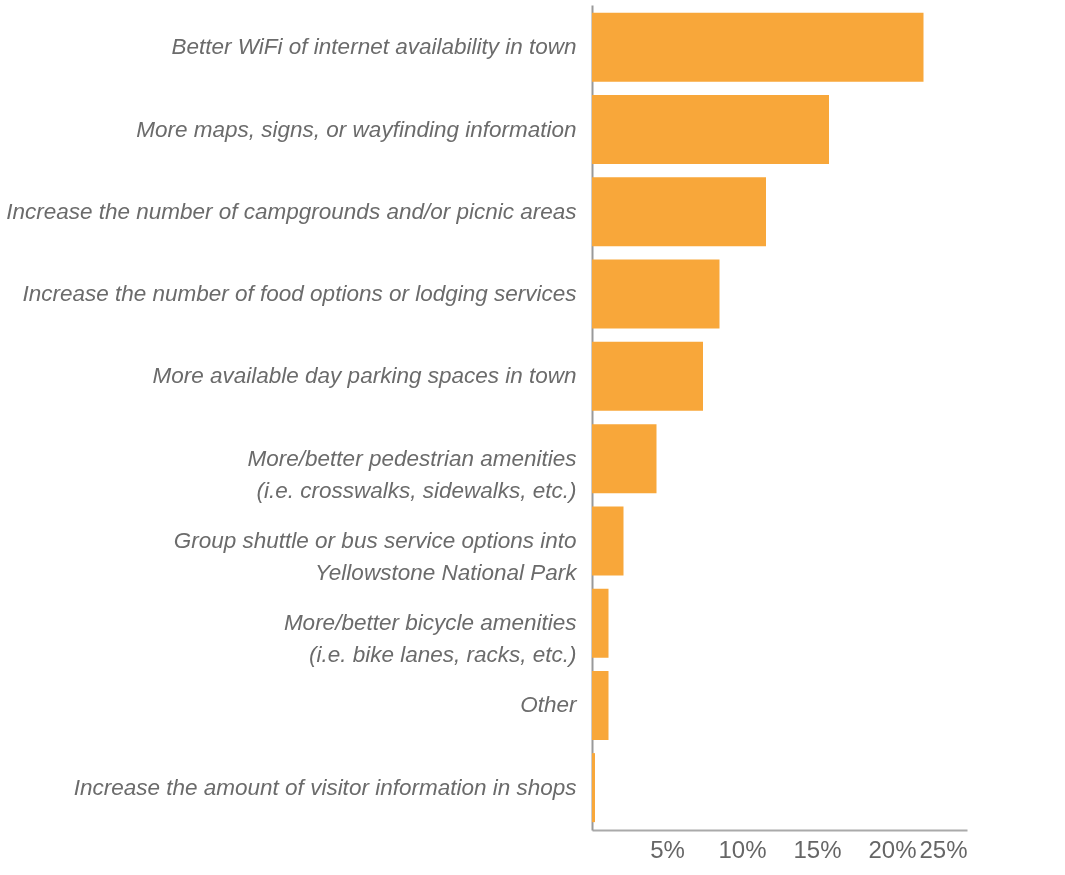 Image resolution: width=1065 pixels, height=875 pixels. I want to click on y-tick-label: Increase the amount of visitor information in shops, so click(325, 787).